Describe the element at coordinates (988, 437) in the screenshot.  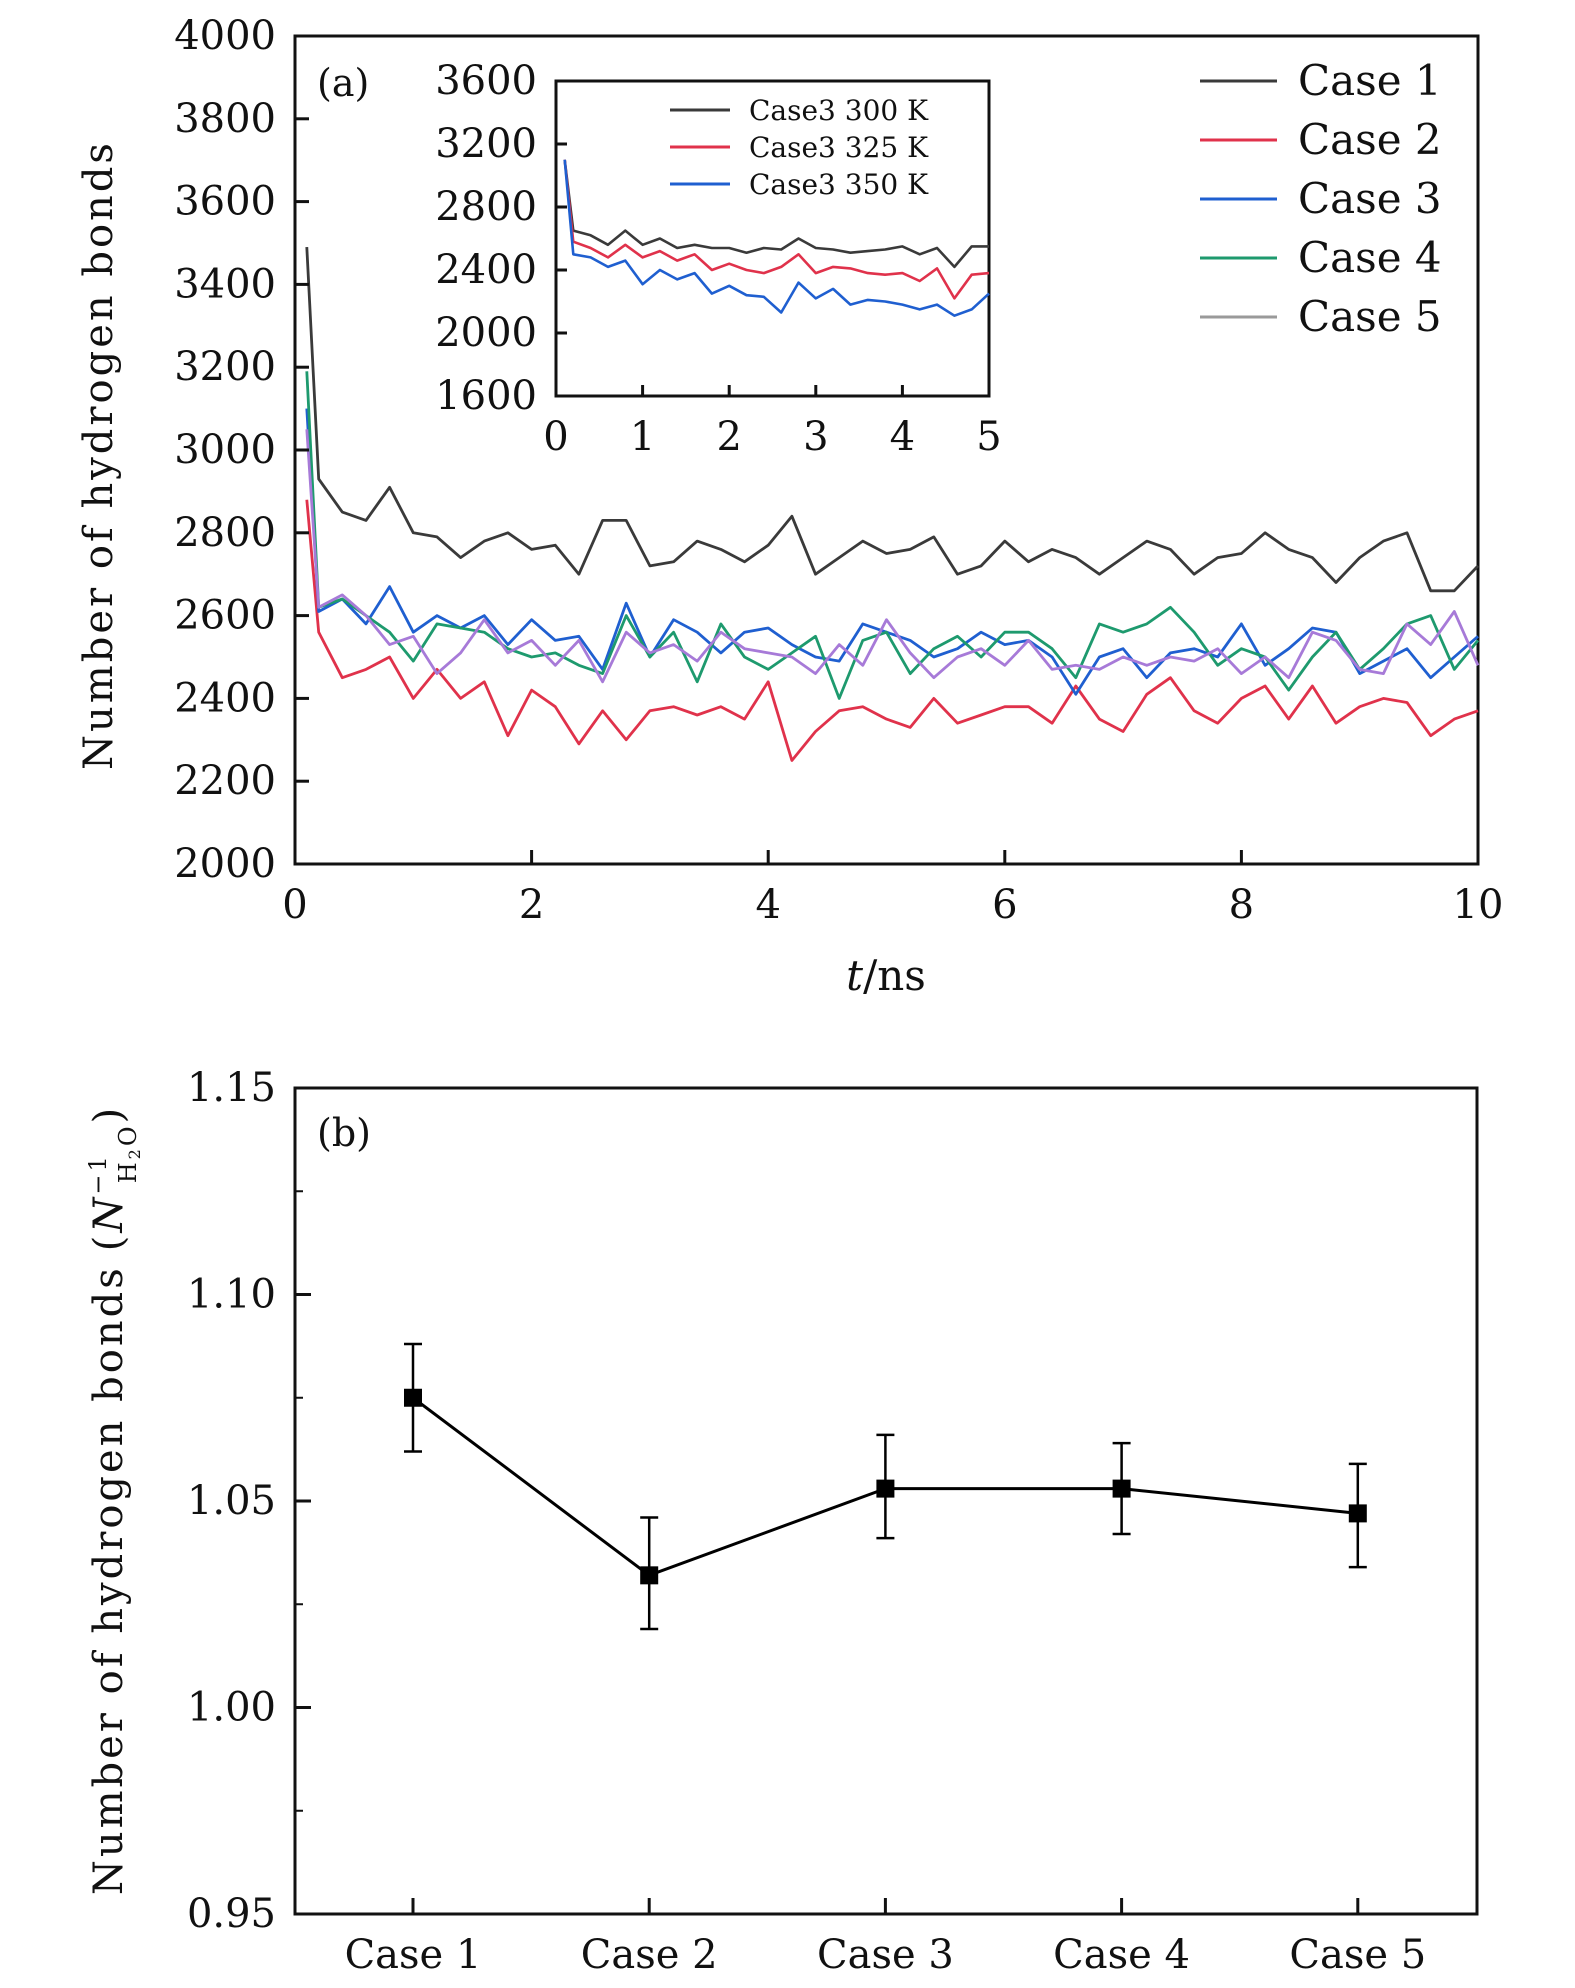
I see `inset-x-tick-label: 5` at that location.